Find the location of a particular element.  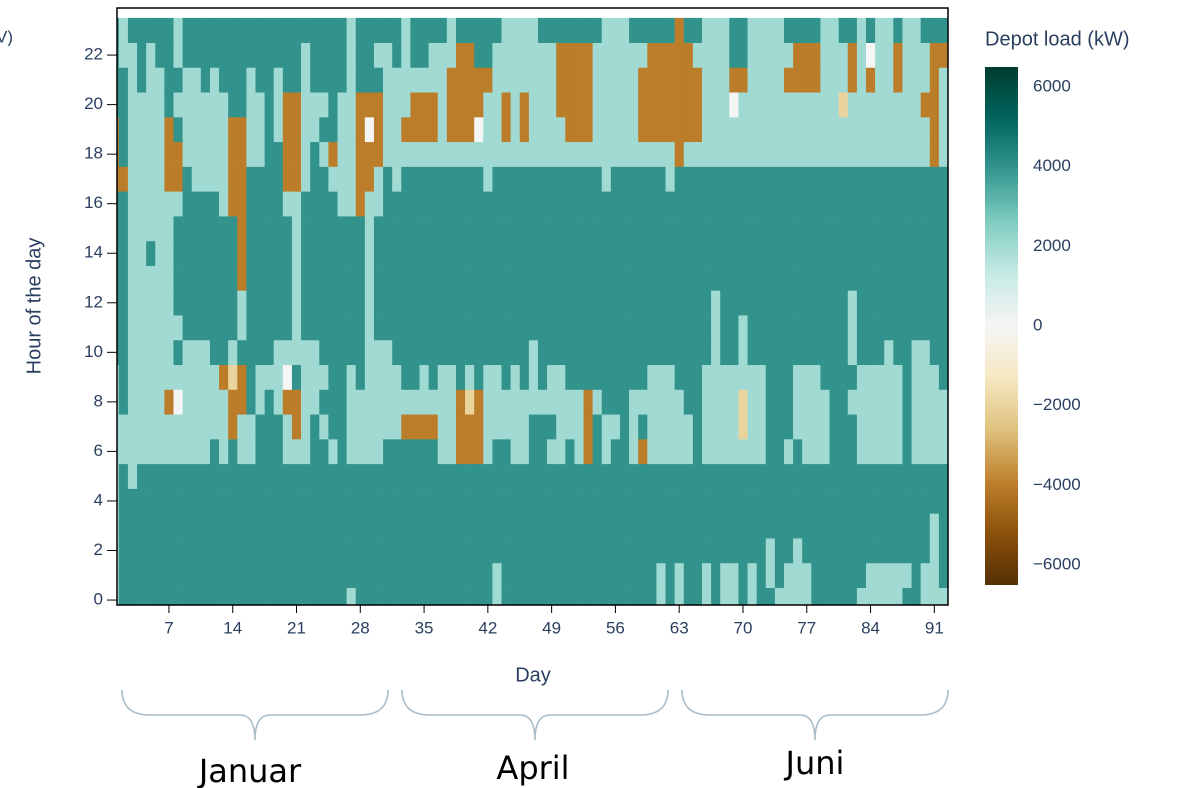

colorbar is located at coordinates (1001, 326).